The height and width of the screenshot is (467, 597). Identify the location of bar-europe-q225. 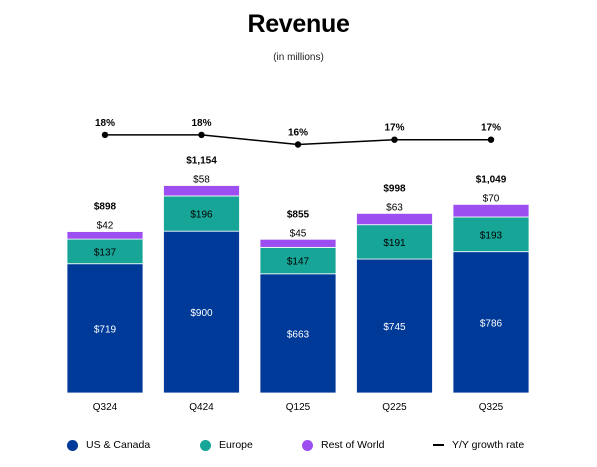
(394, 242).